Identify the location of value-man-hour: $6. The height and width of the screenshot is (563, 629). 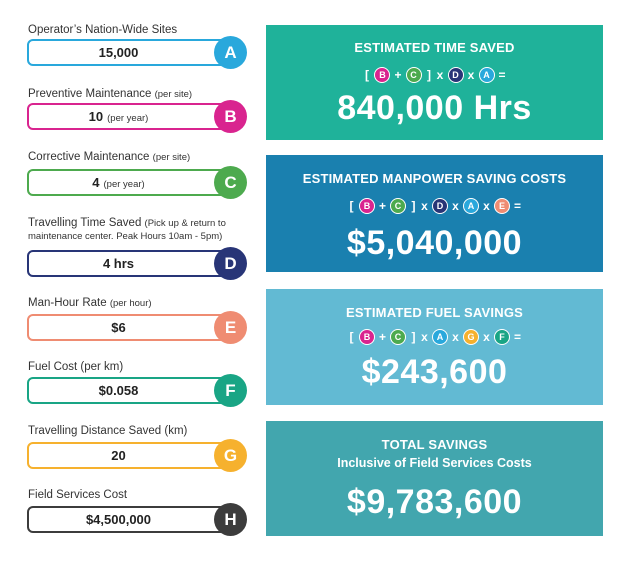
(118, 327).